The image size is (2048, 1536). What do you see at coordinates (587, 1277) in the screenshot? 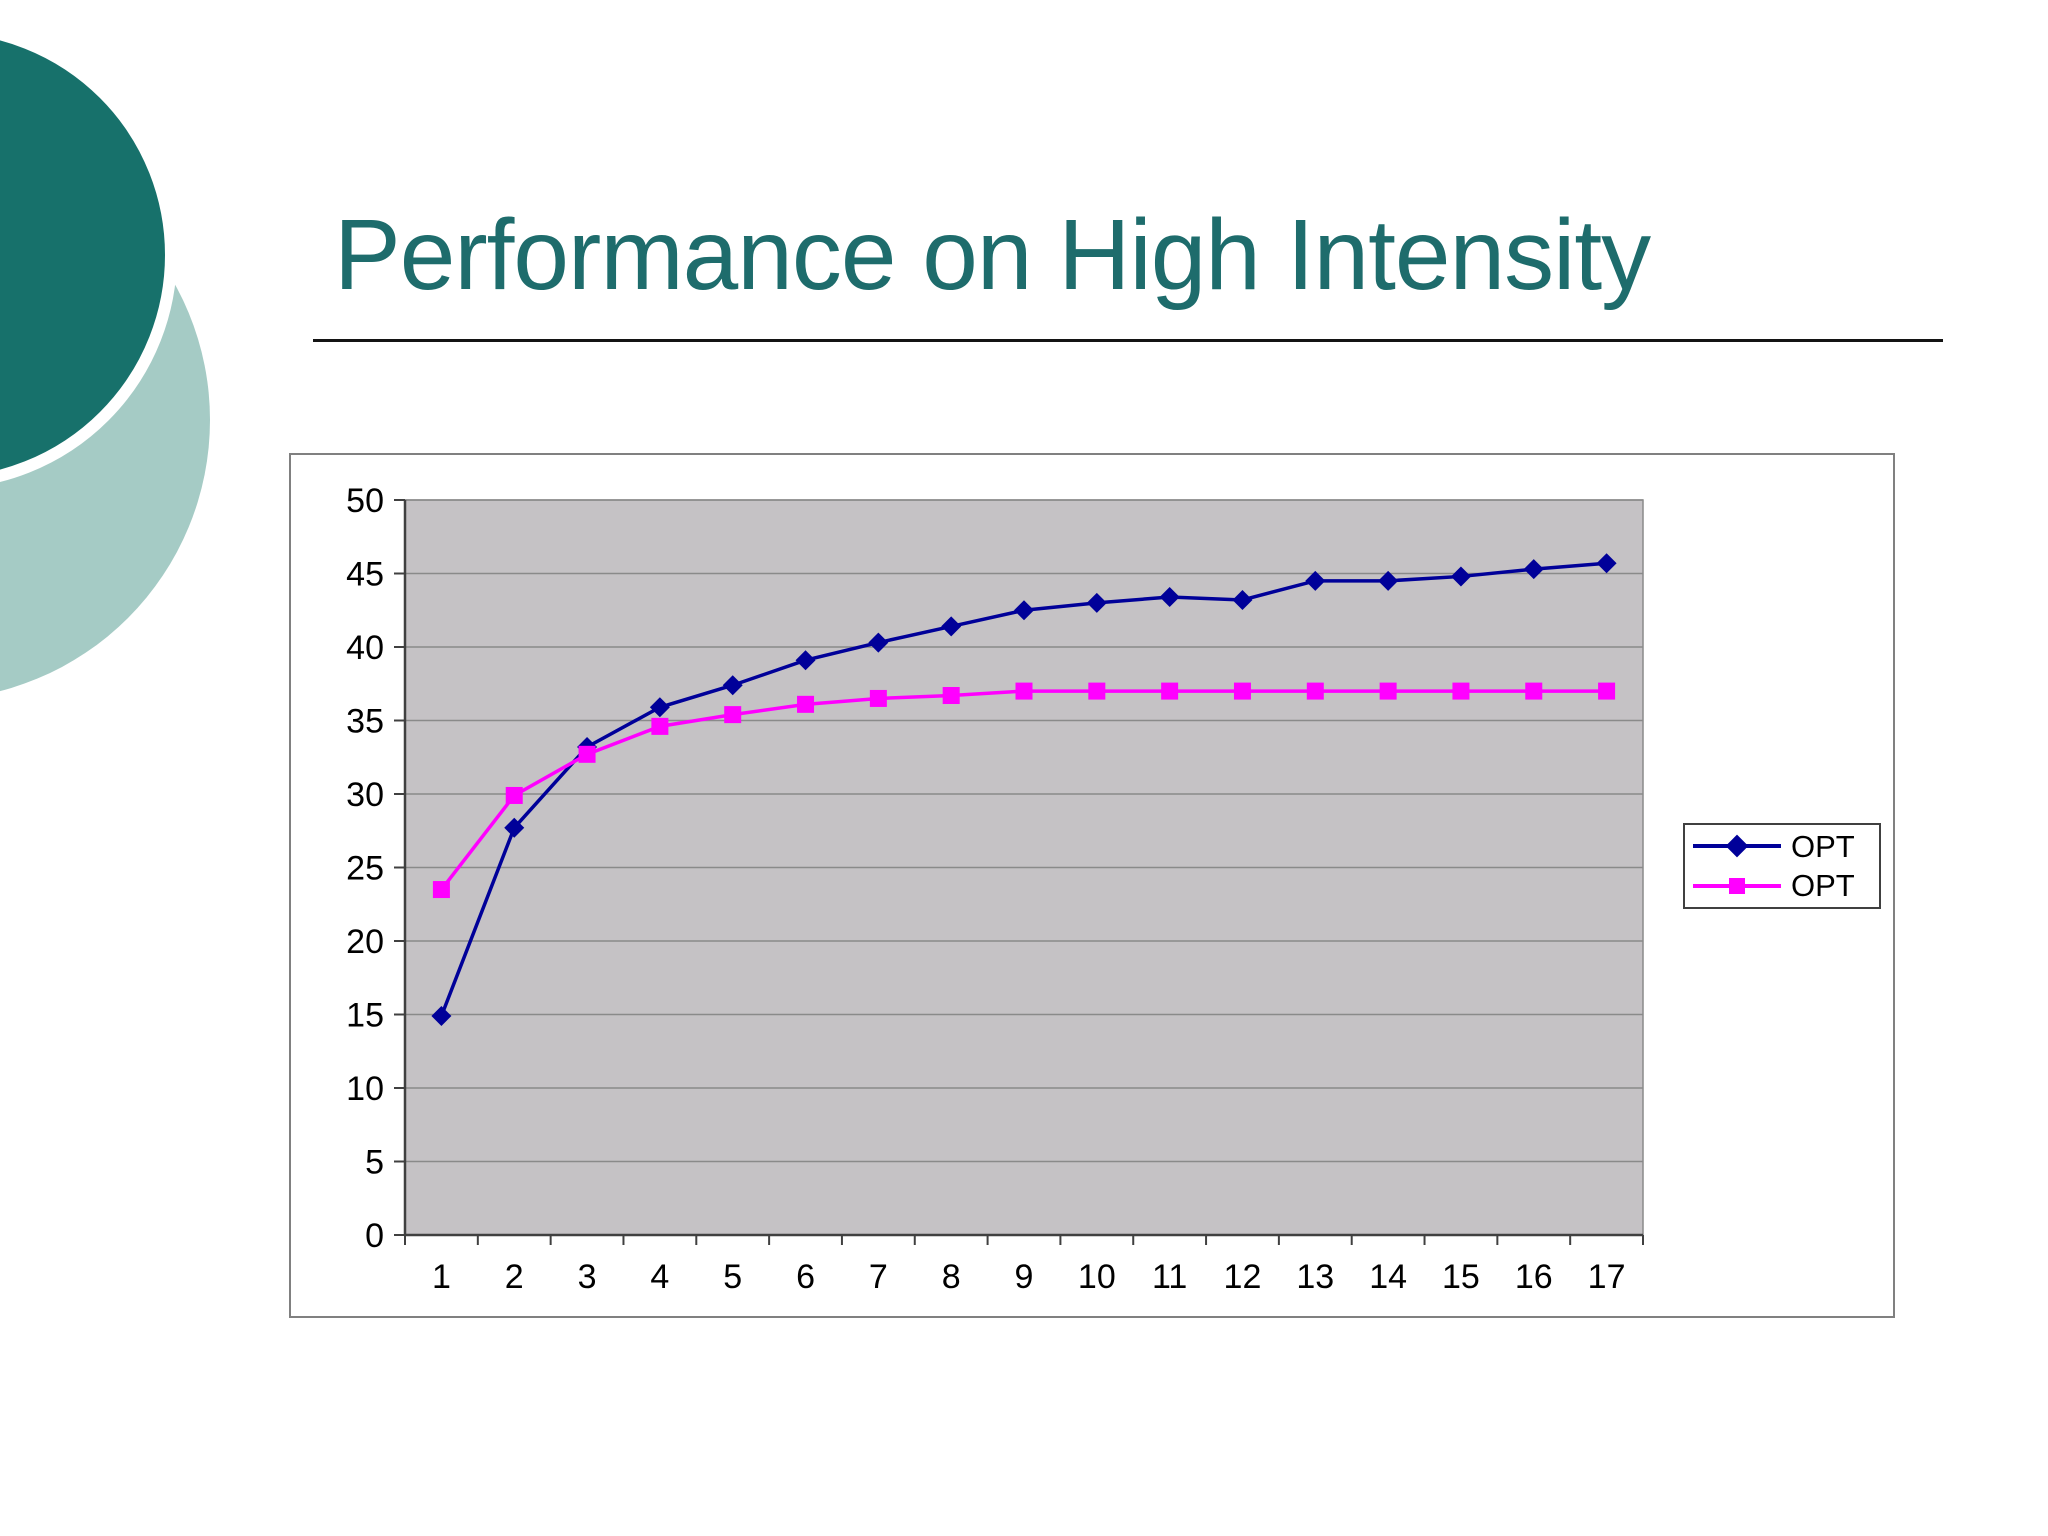
I see `x-axis-label: 3` at bounding box center [587, 1277].